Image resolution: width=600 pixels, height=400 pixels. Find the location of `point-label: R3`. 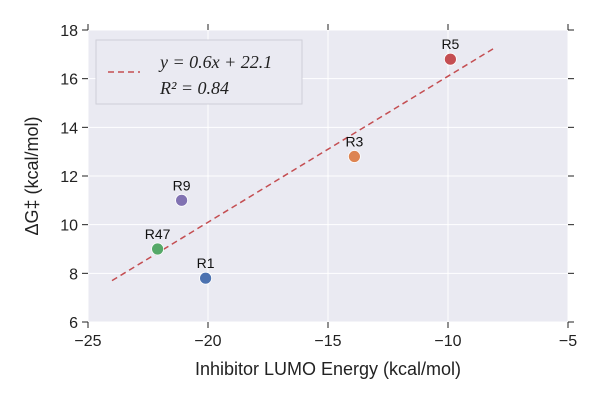

point-label: R3 is located at coordinates (354, 142).